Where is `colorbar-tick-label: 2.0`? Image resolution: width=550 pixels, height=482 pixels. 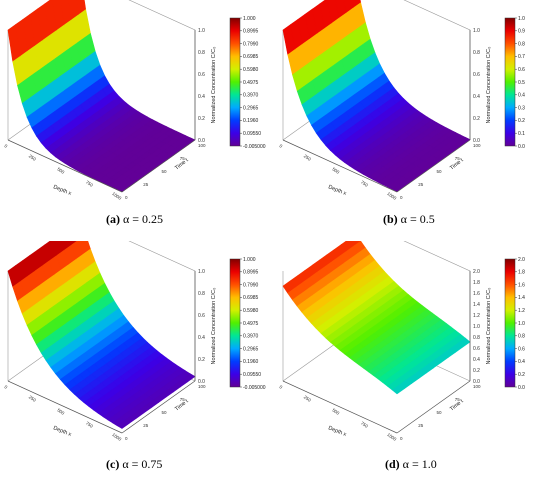
colorbar-tick-label: 2.0 is located at coordinates (521, 260).